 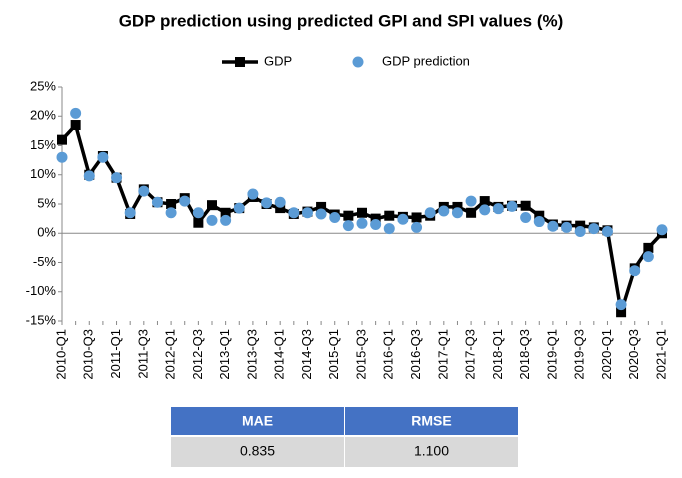 I want to click on y-tick-label: 10%, so click(x=43, y=173).